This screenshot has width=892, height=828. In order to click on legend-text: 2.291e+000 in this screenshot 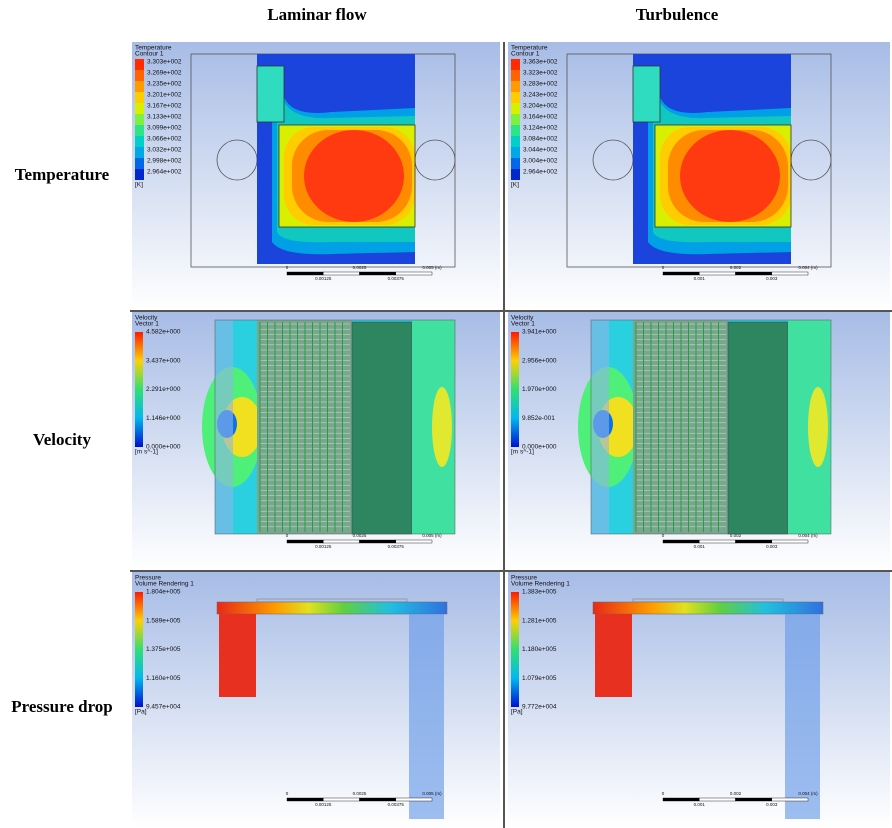, I will do `click(163, 389)`.